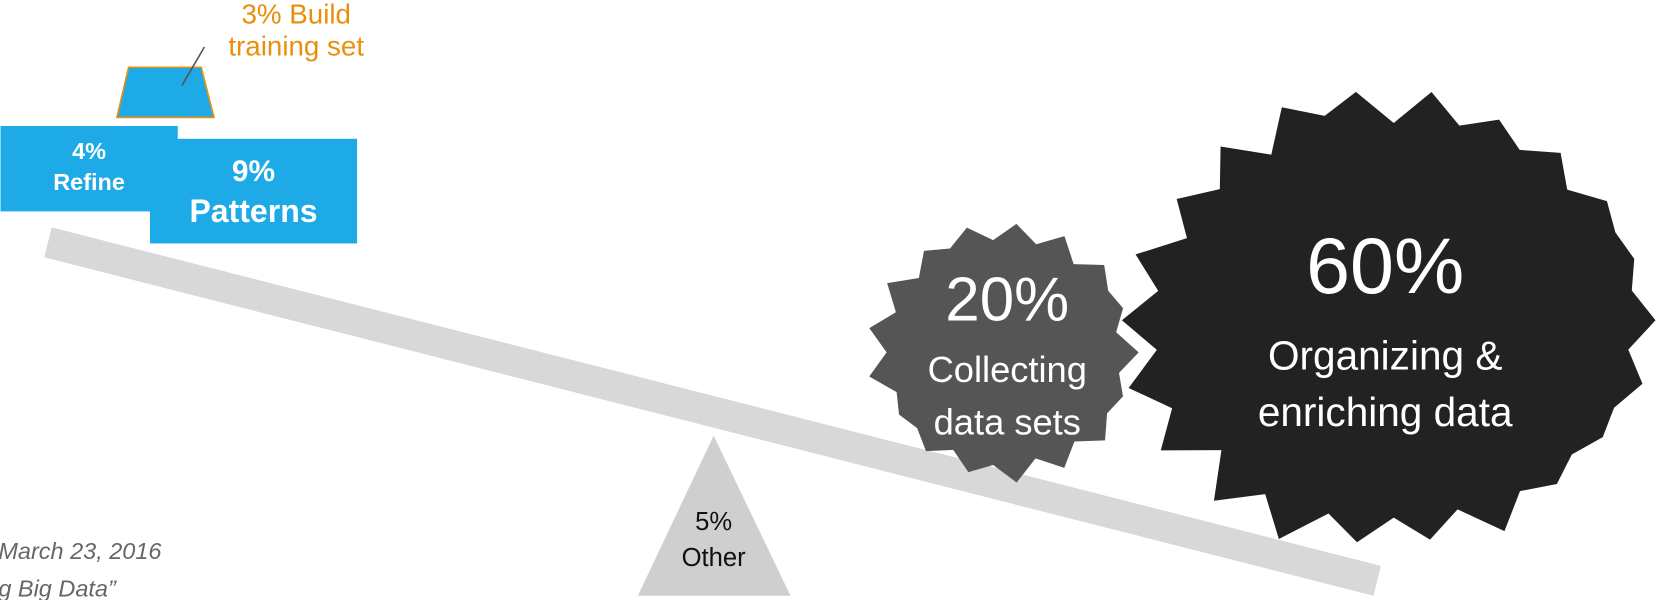 This screenshot has height=600, width=1675. Describe the element at coordinates (1385, 265) in the screenshot. I see `organizing-percent: 60%` at that location.